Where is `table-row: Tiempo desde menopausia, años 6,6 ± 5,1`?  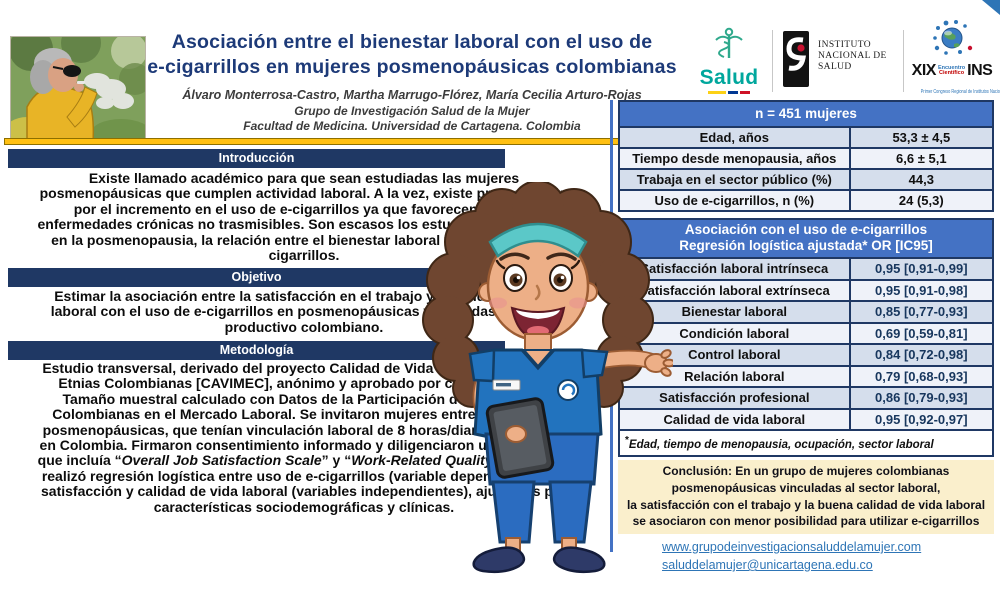
table-row: Tiempo desde menopausia, años 6,6 ± 5,1 is located at coordinates (806, 157).